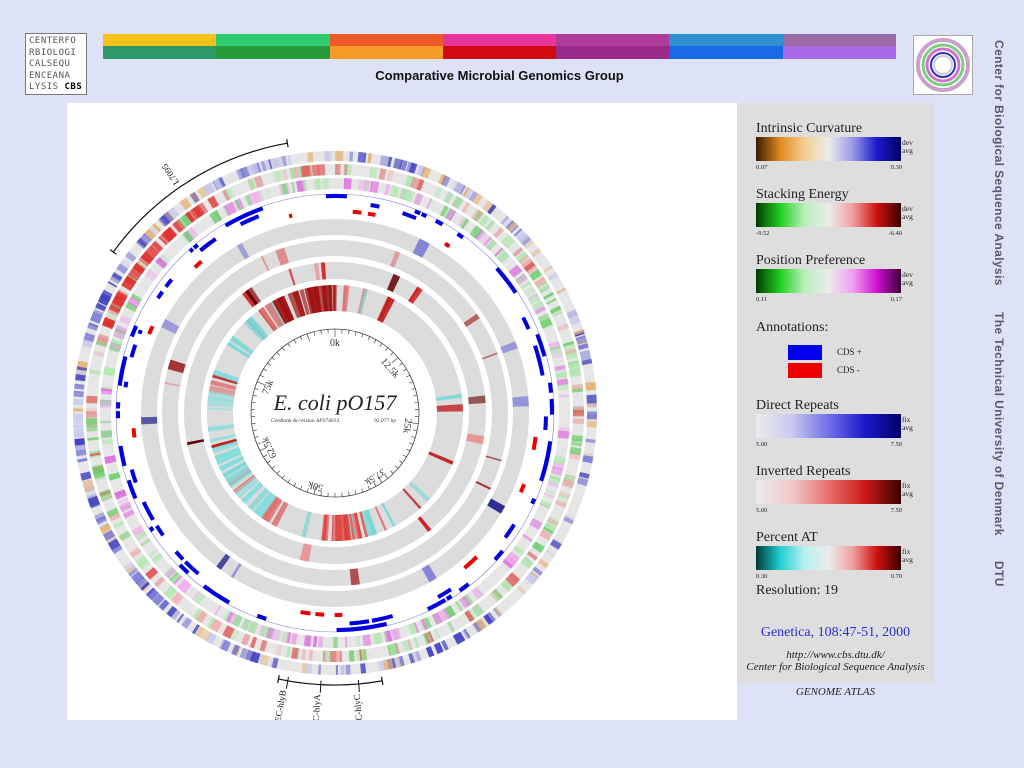  I want to click on credit-url: http://www.cbs.dtu.dk/, so click(835, 655).